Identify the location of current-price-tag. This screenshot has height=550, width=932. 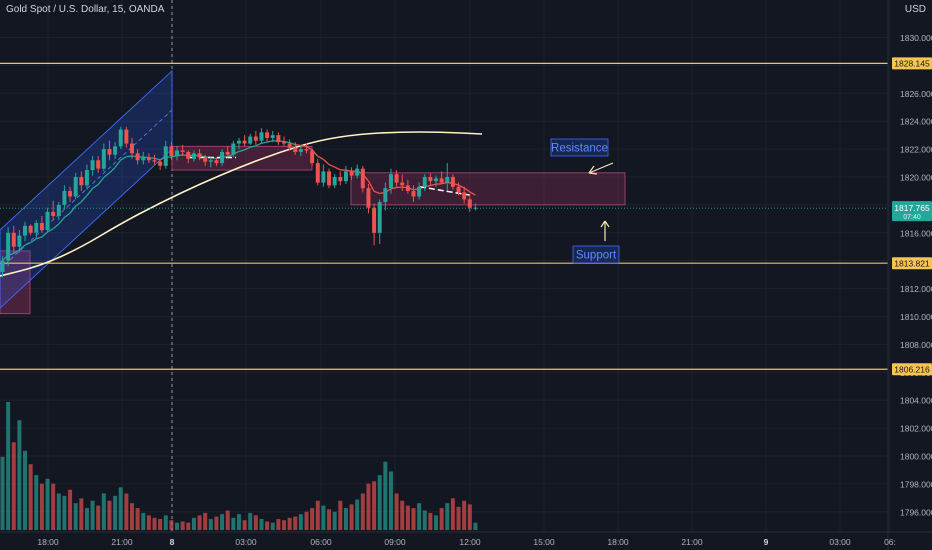
(912, 211).